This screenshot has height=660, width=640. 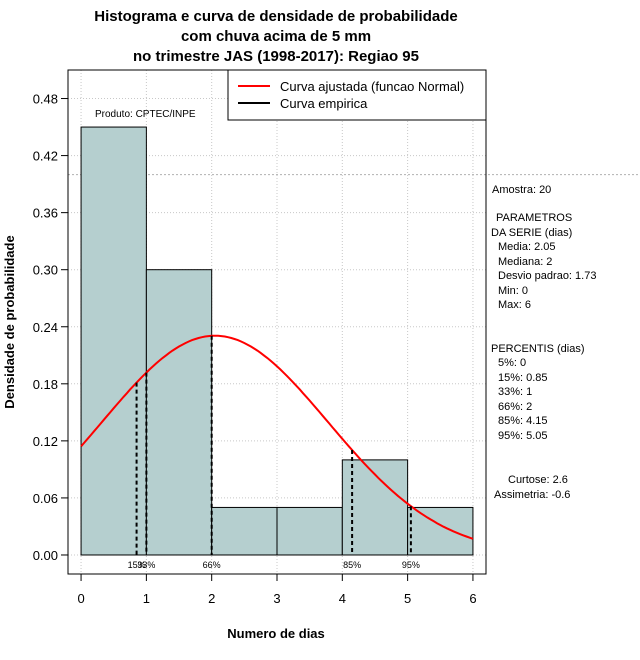 What do you see at coordinates (45, 384) in the screenshot?
I see `y-tick-label: 0.18` at bounding box center [45, 384].